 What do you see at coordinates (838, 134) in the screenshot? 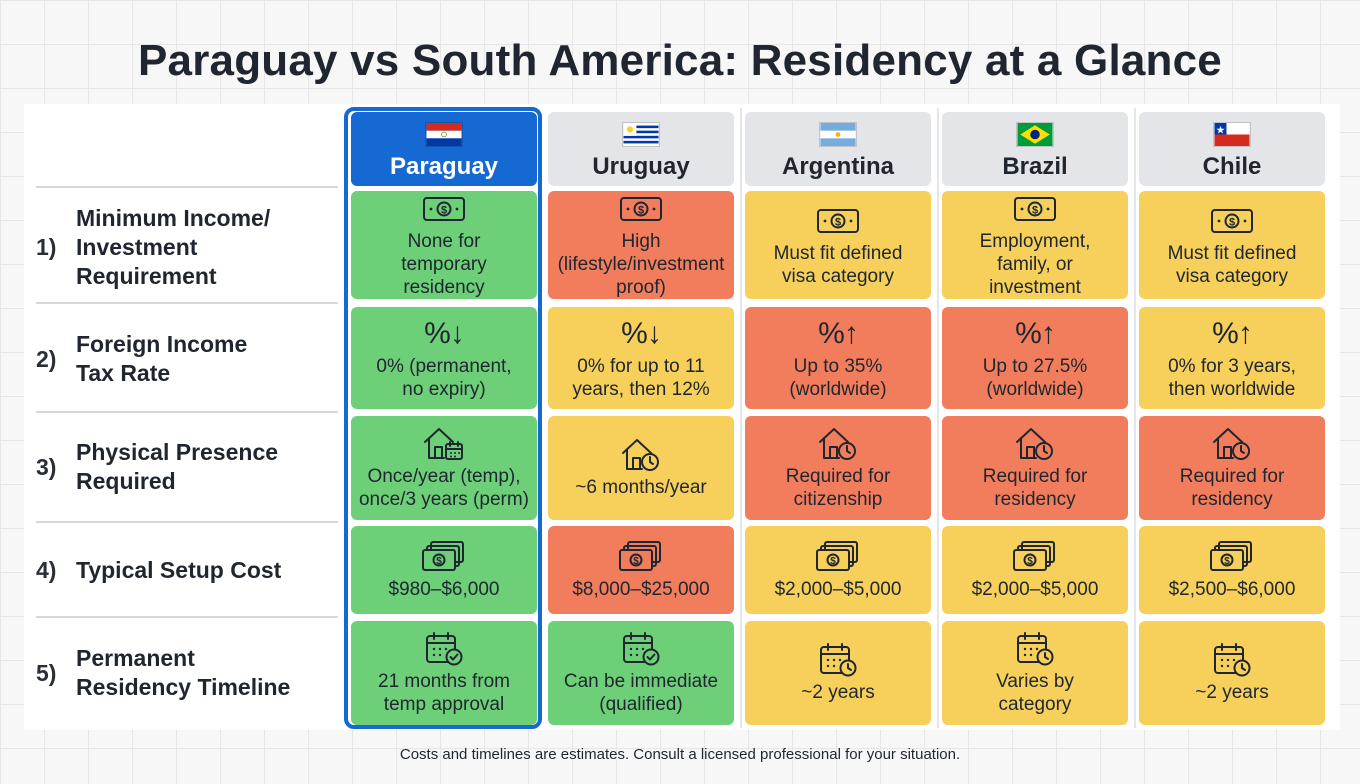
I see `argentina-flag` at bounding box center [838, 134].